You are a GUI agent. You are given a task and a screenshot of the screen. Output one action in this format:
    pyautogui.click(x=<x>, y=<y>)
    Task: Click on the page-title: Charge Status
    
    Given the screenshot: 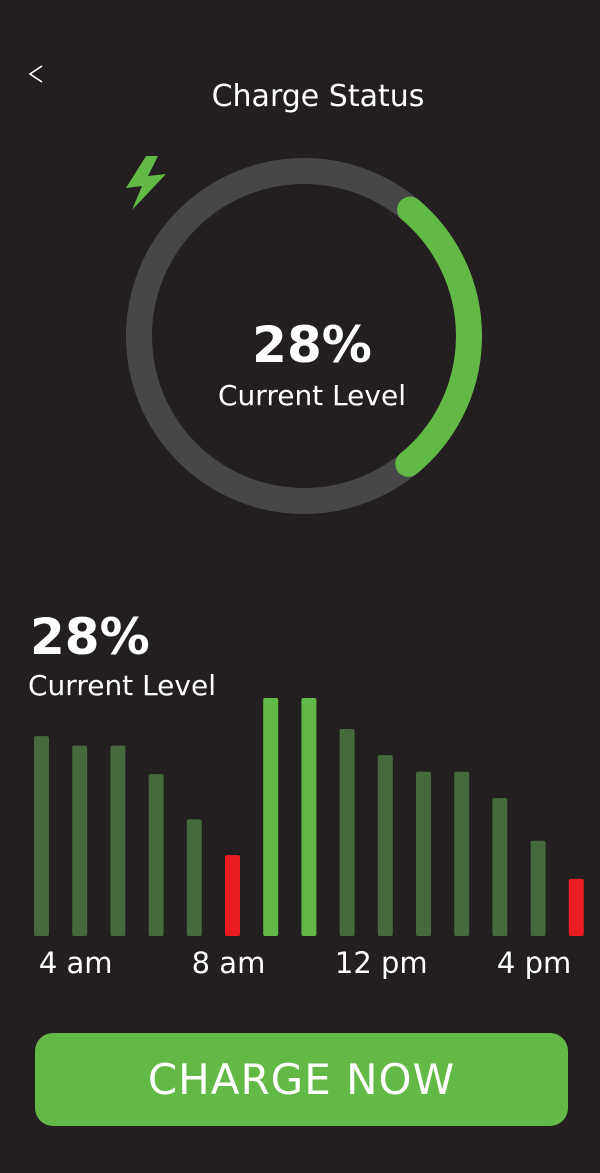 What is the action you would take?
    pyautogui.click(x=300, y=97)
    